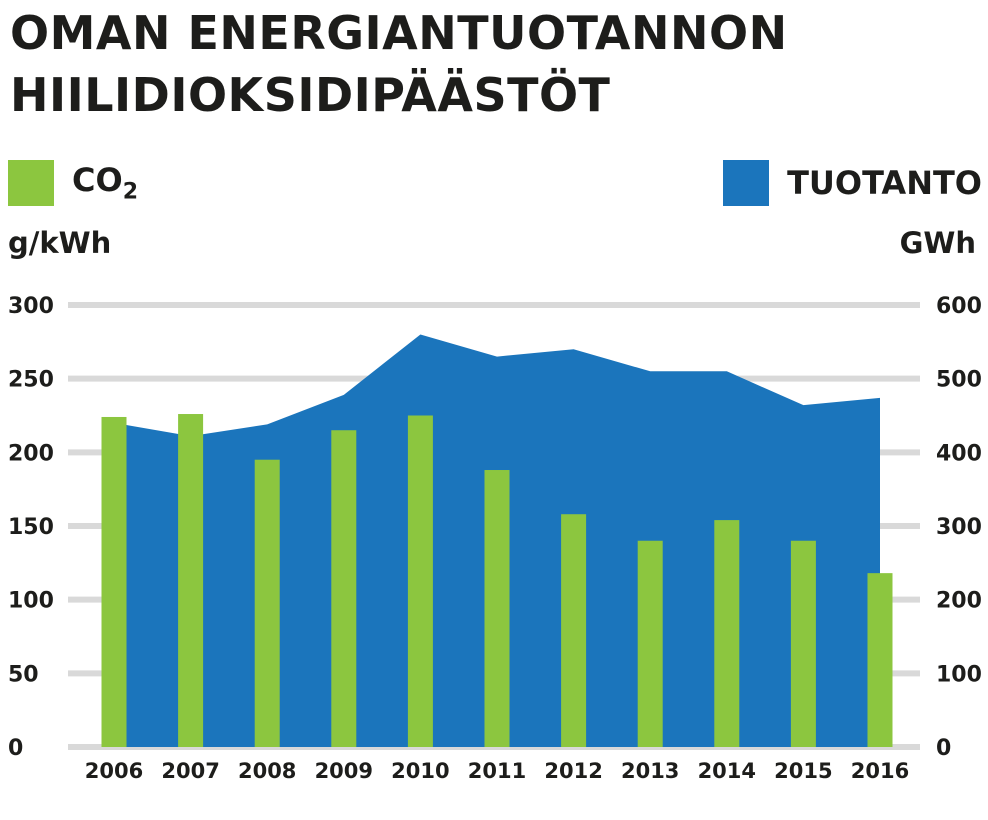  Describe the element at coordinates (60, 243) in the screenshot. I see `left-axis-unit: g/kWh` at that location.